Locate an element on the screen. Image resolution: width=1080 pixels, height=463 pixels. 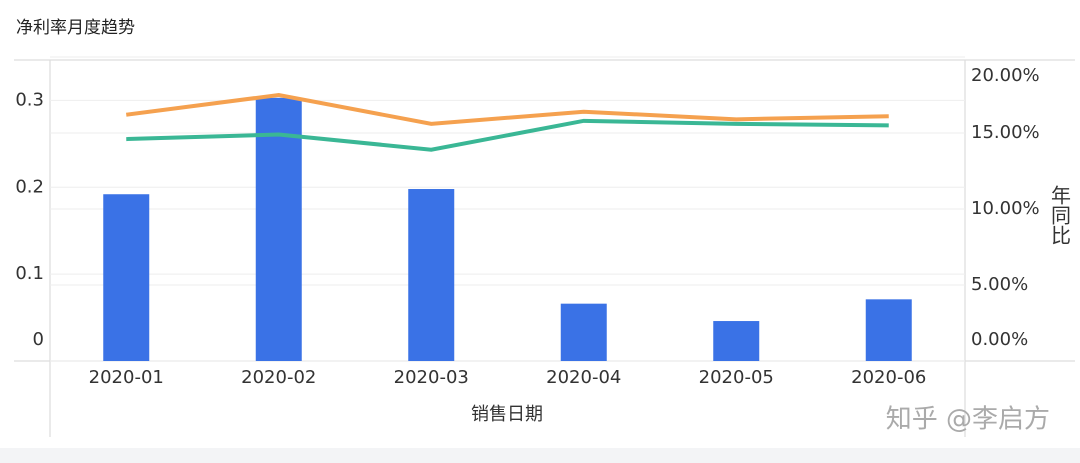
y-tick-label: 0.3 is located at coordinates (29, 99).